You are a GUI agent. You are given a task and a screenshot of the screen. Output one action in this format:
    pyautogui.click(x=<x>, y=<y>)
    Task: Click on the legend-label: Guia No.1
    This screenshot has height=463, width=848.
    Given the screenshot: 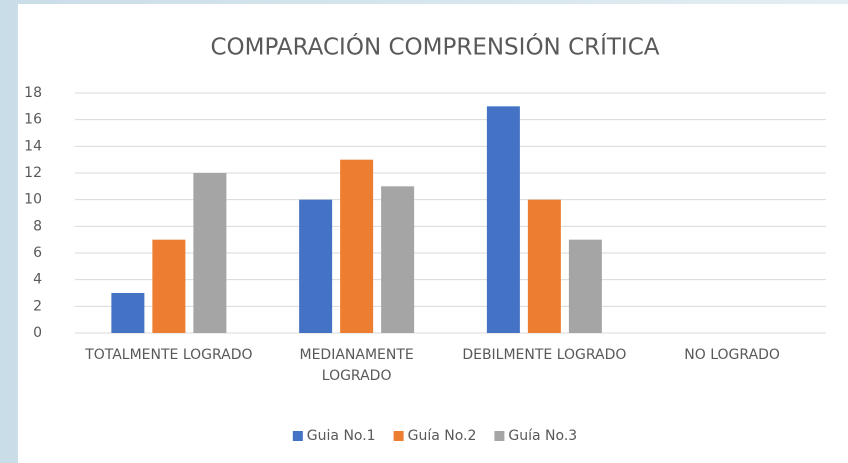 What is the action you would take?
    pyautogui.click(x=341, y=436)
    